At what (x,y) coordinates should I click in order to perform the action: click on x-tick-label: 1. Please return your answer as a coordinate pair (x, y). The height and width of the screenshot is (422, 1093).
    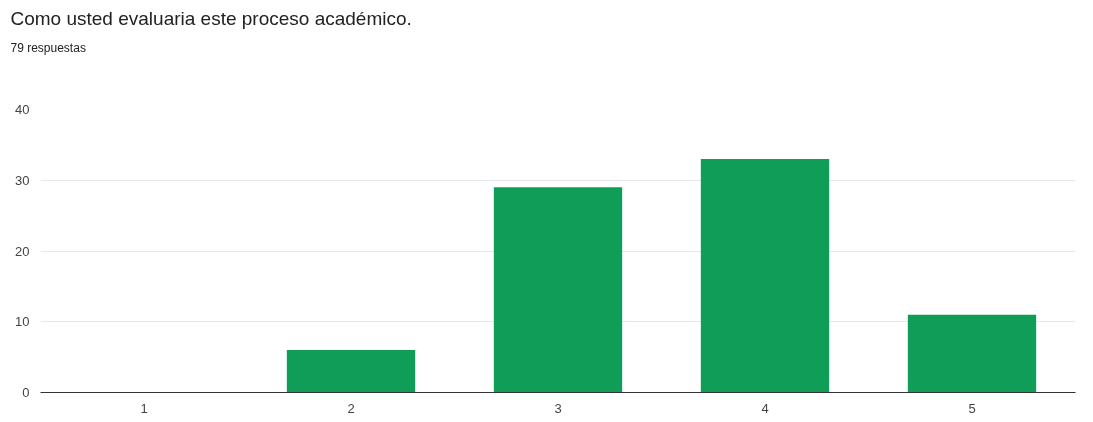
    Looking at the image, I should click on (144, 408).